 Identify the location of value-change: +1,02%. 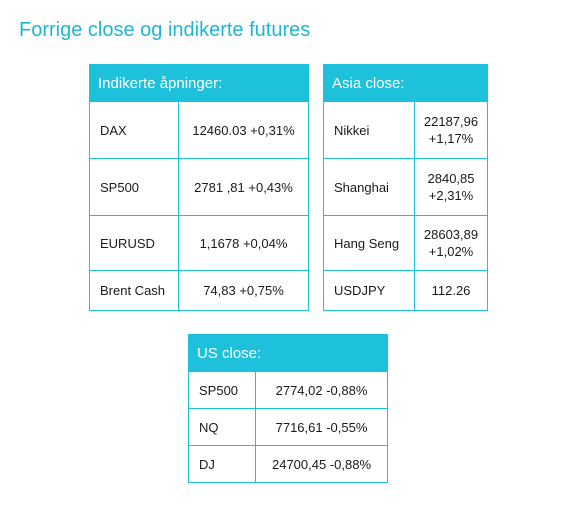
(451, 251).